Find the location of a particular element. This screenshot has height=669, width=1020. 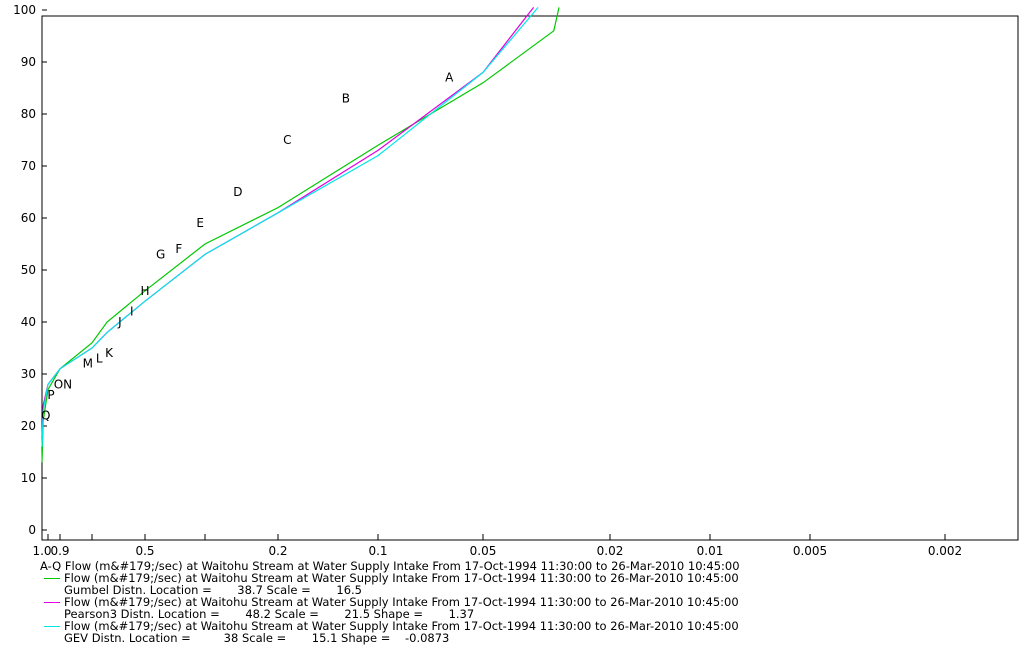

point-label-m: M is located at coordinates (88, 364).